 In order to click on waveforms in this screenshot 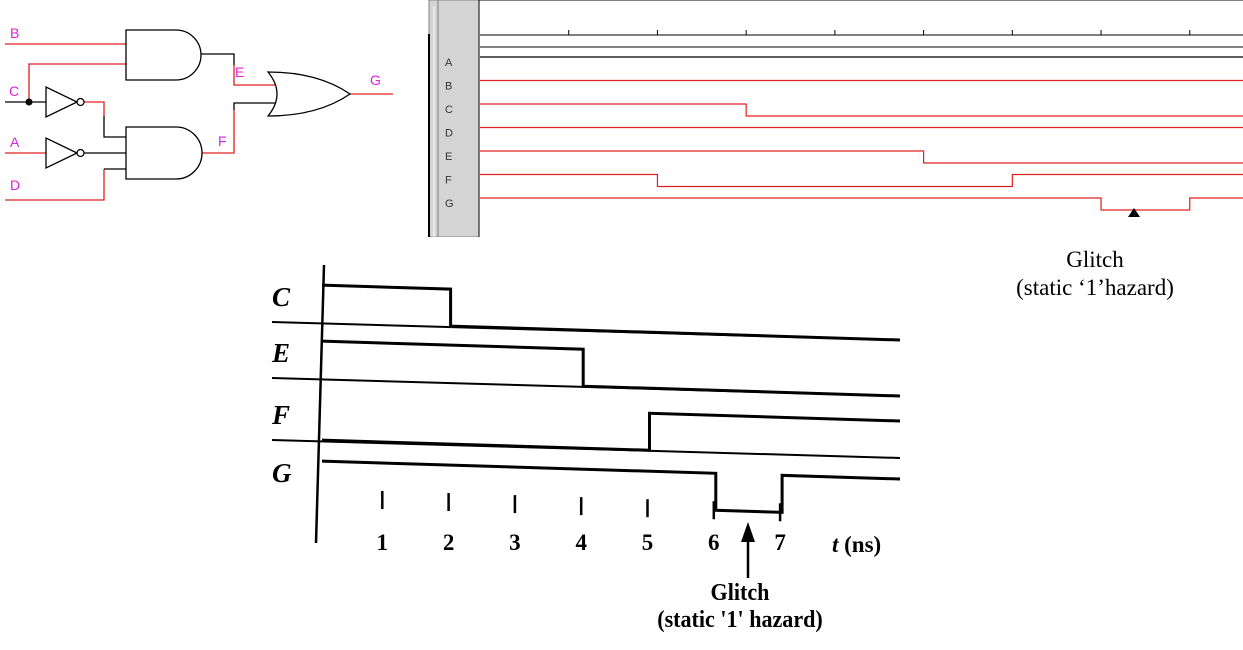, I will do `click(861, 133)`.